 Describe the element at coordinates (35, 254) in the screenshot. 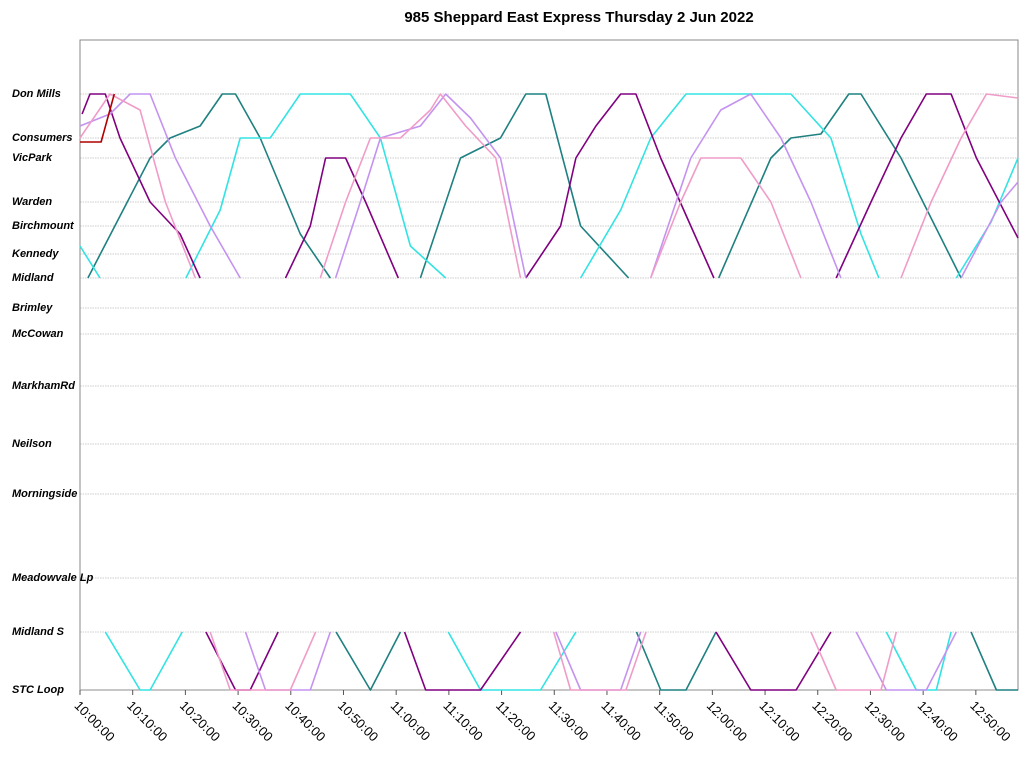

I see `y-tick-label: Kennedy` at that location.